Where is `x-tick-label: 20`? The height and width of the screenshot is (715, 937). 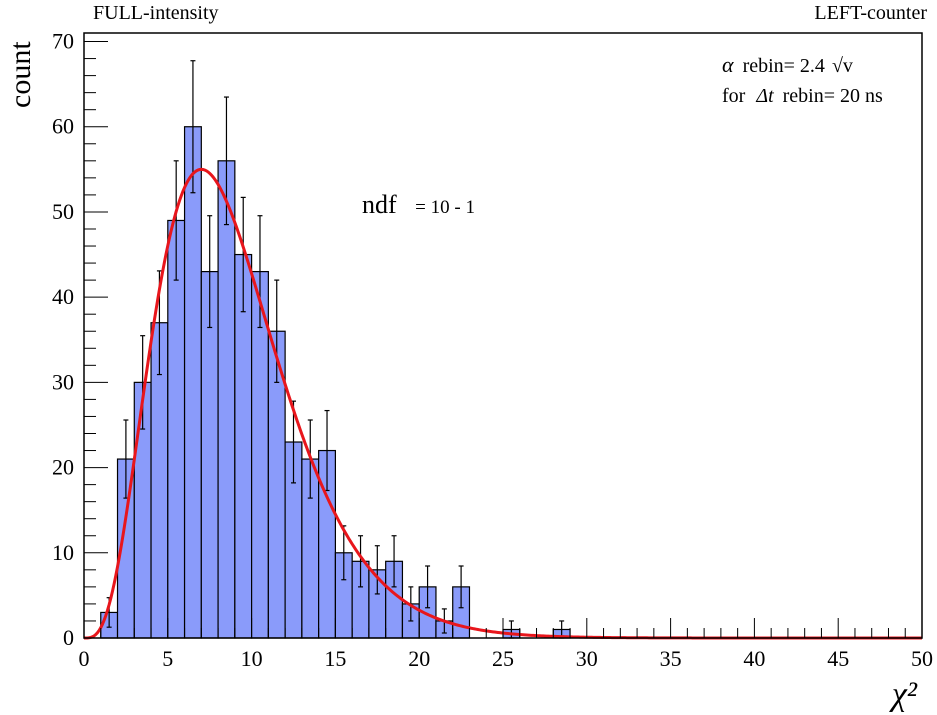 x-tick-label: 20 is located at coordinates (419, 658).